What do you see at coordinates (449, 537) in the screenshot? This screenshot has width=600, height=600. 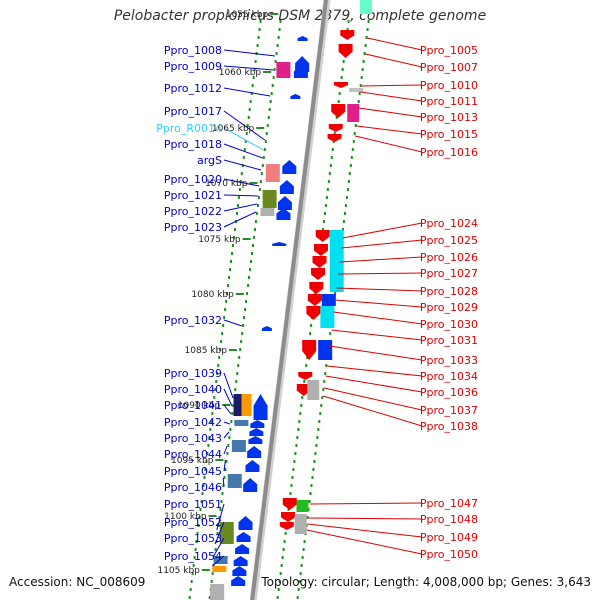 I see `right-gene-label: Ppro_1049` at bounding box center [449, 537].